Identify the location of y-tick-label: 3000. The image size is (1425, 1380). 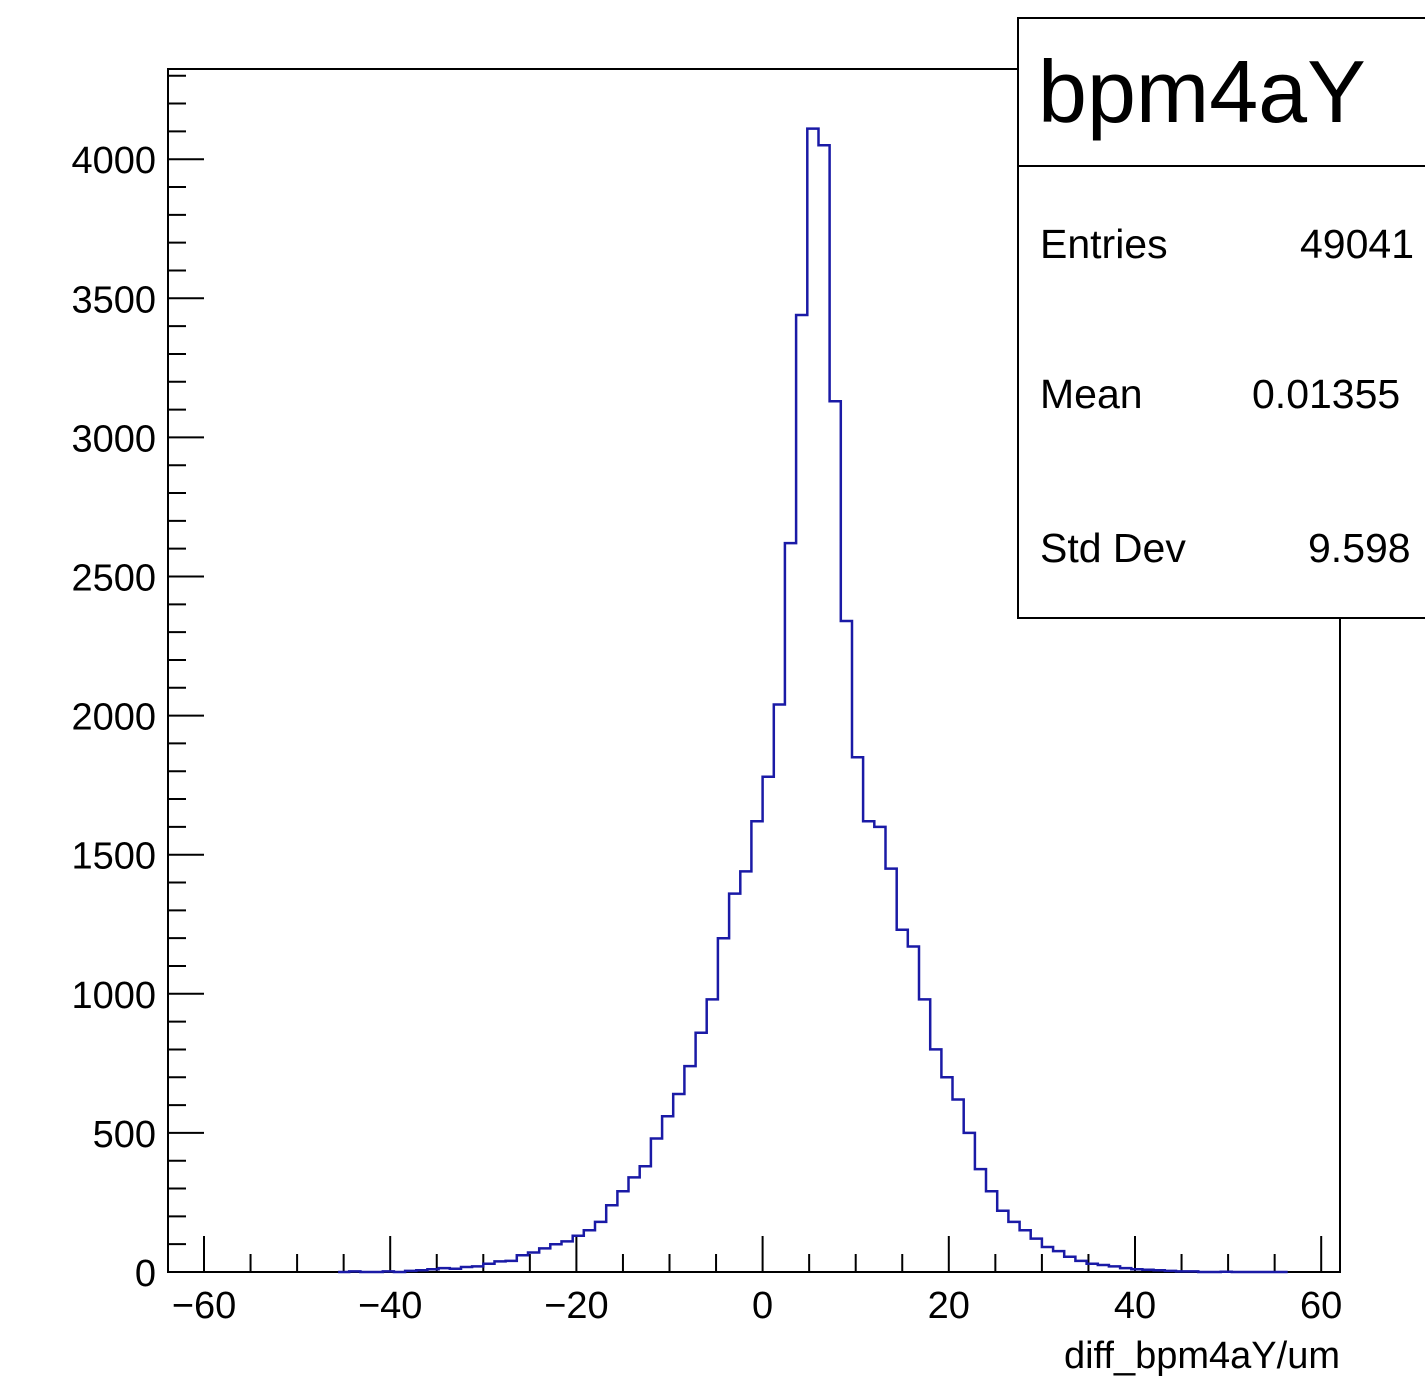
(113, 439).